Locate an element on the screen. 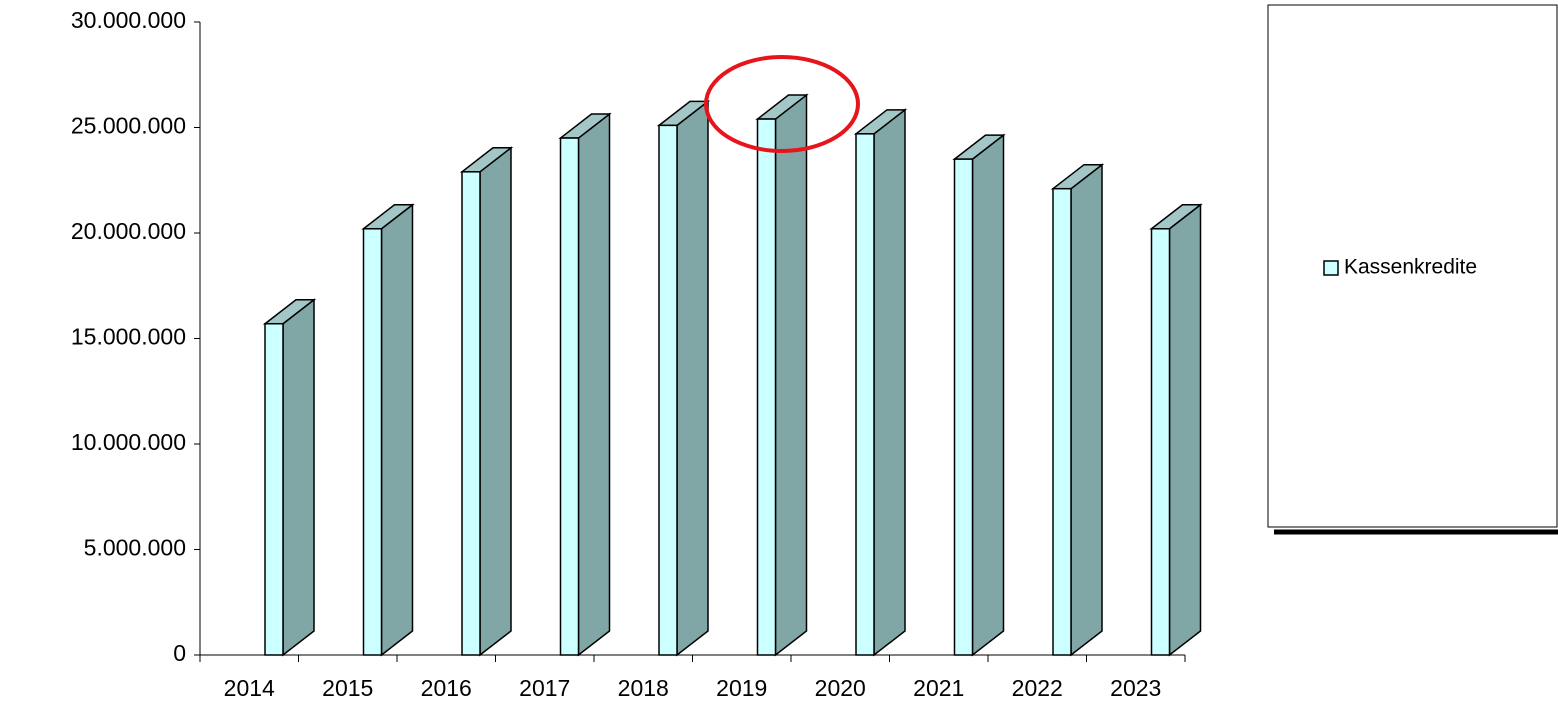 This screenshot has height=709, width=1558. x-tick-label: 2019 is located at coordinates (741, 688).